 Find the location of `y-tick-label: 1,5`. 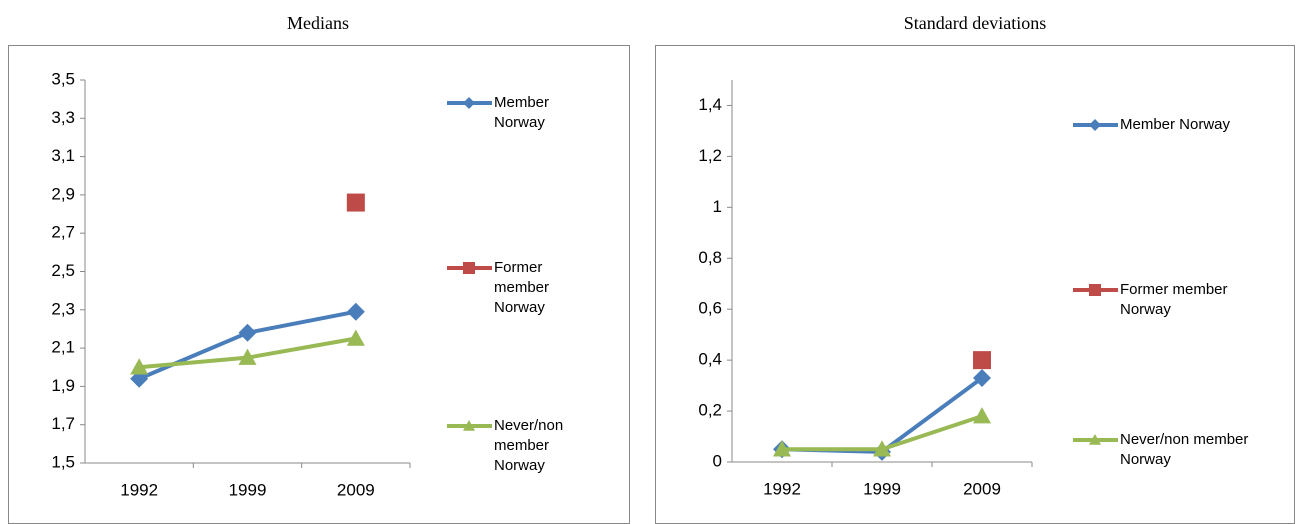

y-tick-label: 1,5 is located at coordinates (63, 461).